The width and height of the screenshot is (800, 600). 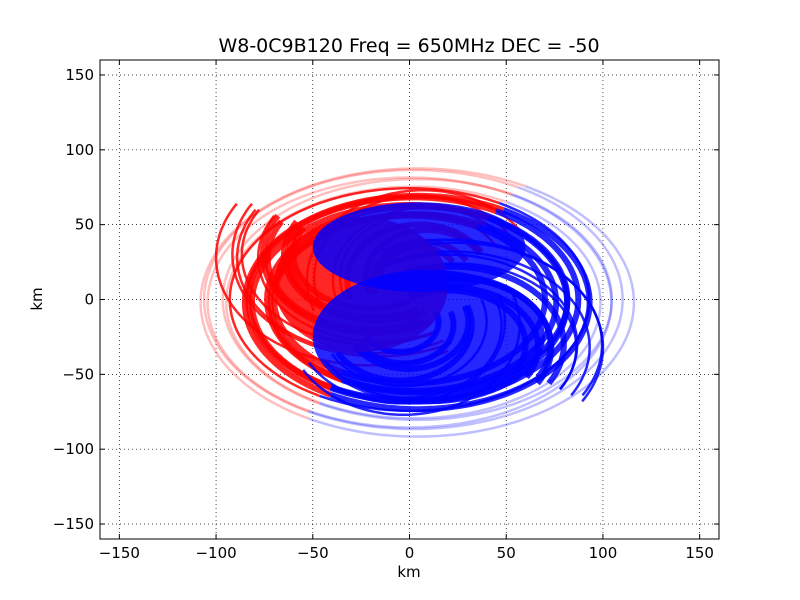 What do you see at coordinates (84, 225) in the screenshot?
I see `y-tick-label: 50` at bounding box center [84, 225].